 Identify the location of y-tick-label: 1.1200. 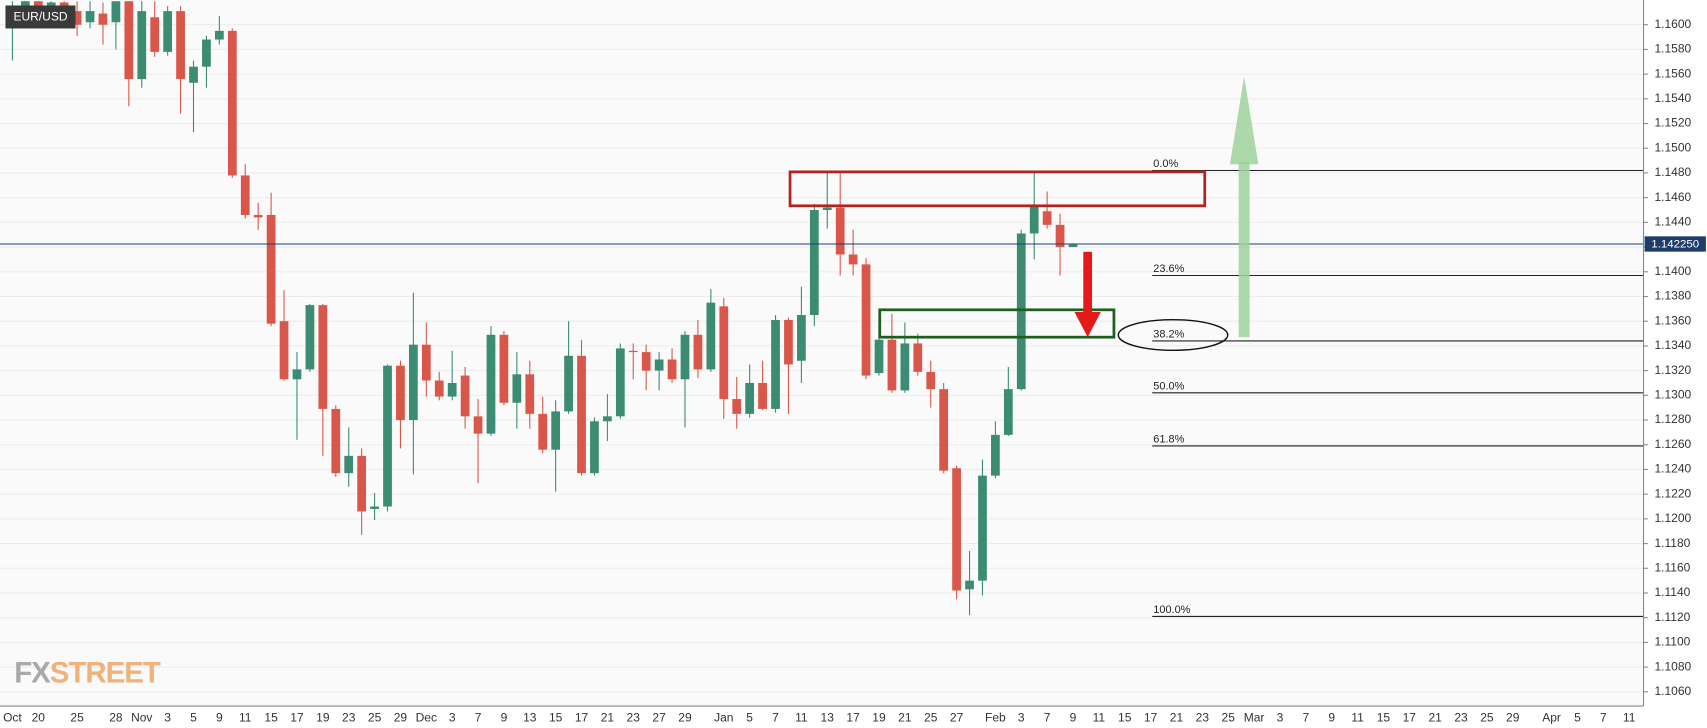
(1672, 518).